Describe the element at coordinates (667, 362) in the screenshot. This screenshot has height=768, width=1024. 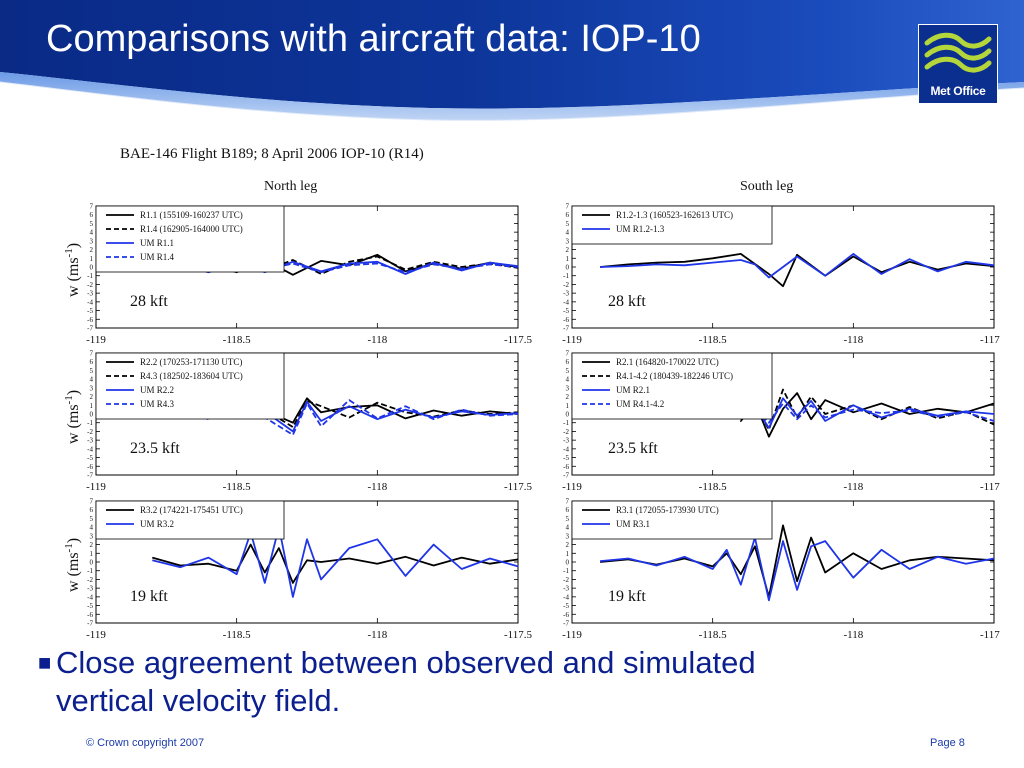
I see `legend-label: R2.1 (164820-170022 UTC)` at that location.